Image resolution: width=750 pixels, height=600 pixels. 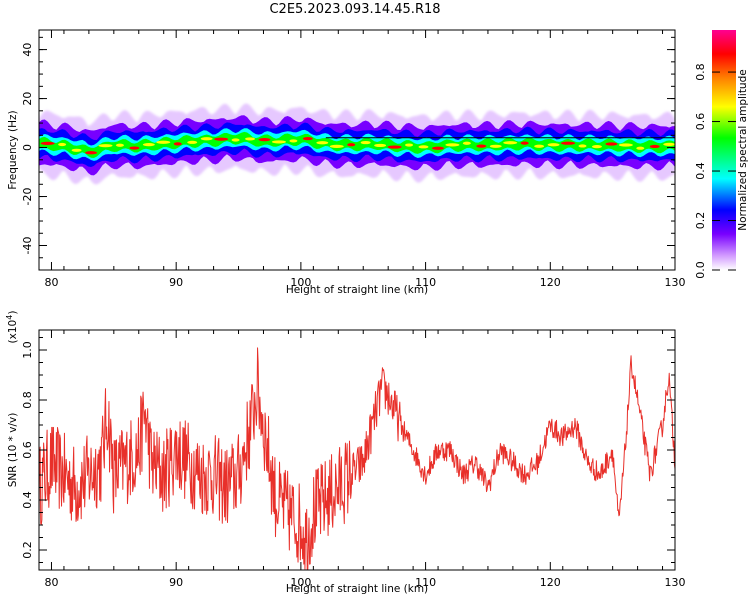 I want to click on spectrogram-y-label: Frequency (Hz), so click(x=13, y=149).